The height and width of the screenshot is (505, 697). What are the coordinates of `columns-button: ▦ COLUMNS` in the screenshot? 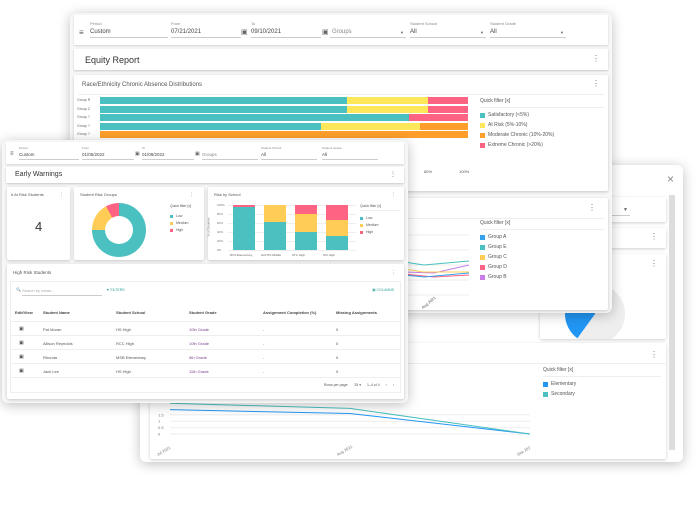 It's located at (383, 290).